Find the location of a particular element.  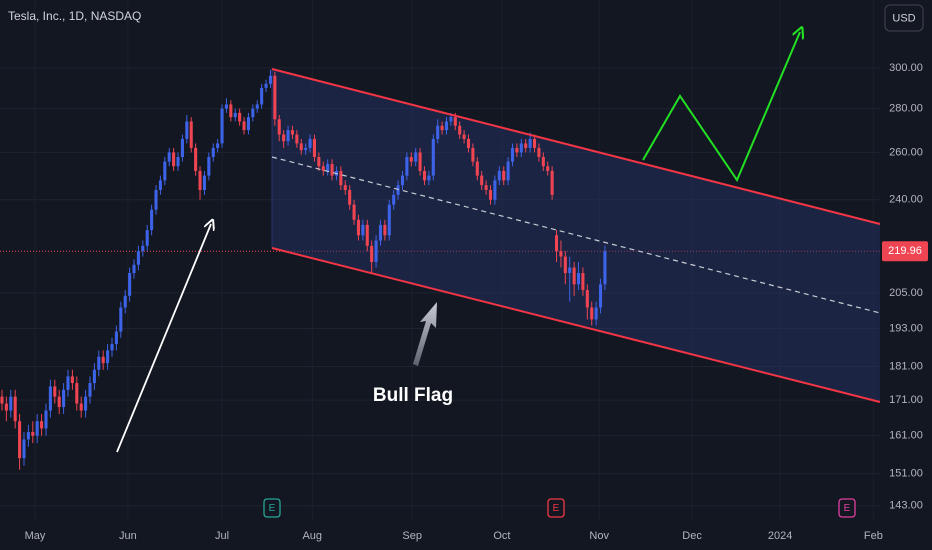

currency-button is located at coordinates (904, 18).